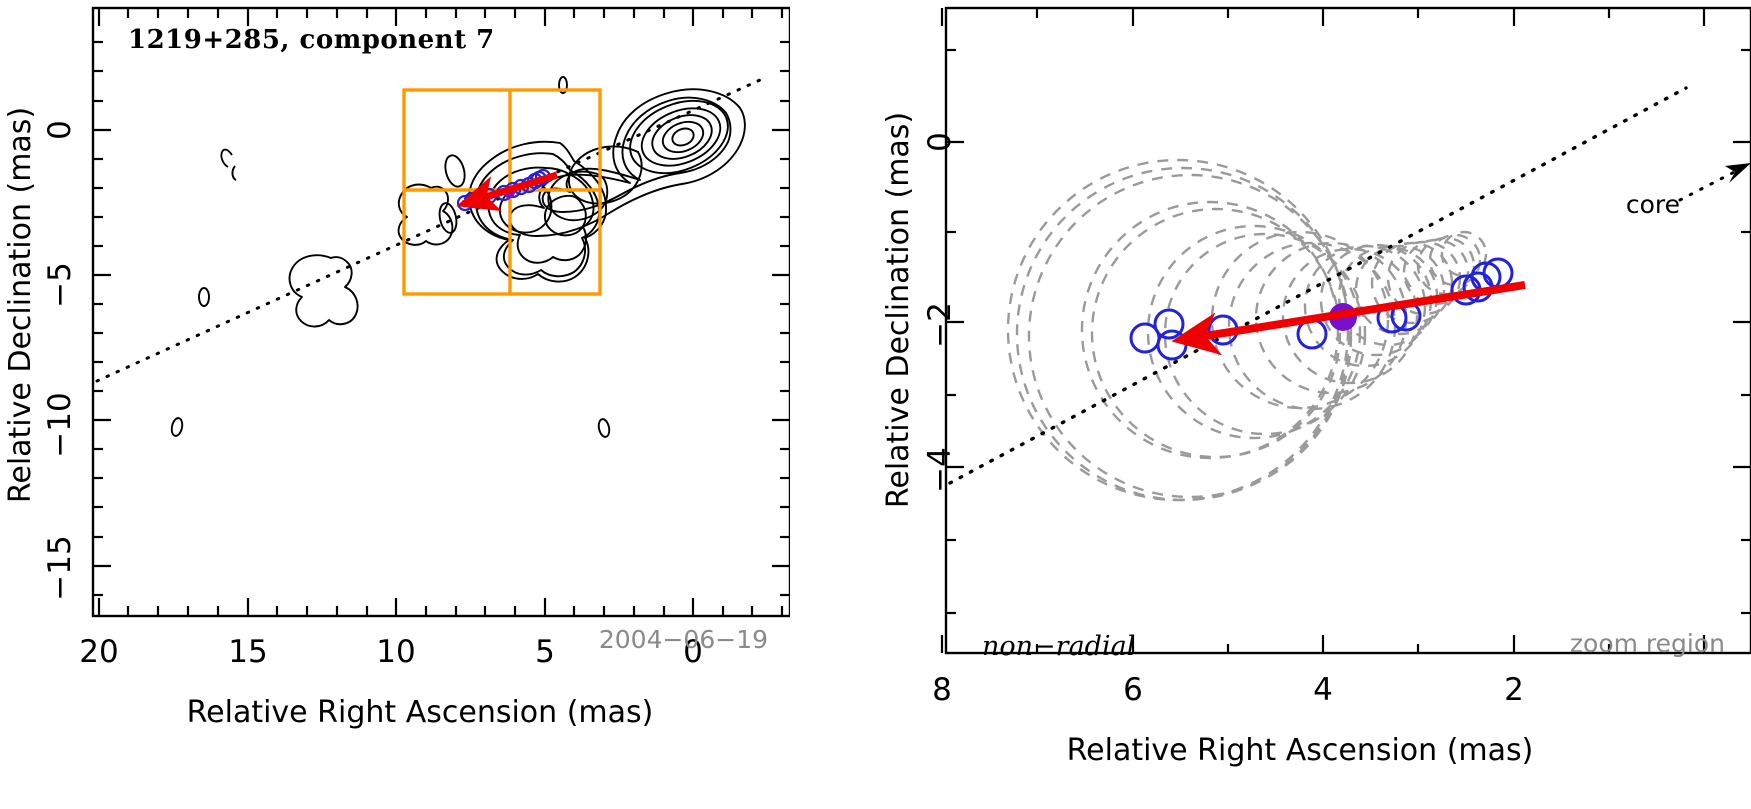  Describe the element at coordinates (693, 652) in the screenshot. I see `left-xtick-0: 0` at that location.